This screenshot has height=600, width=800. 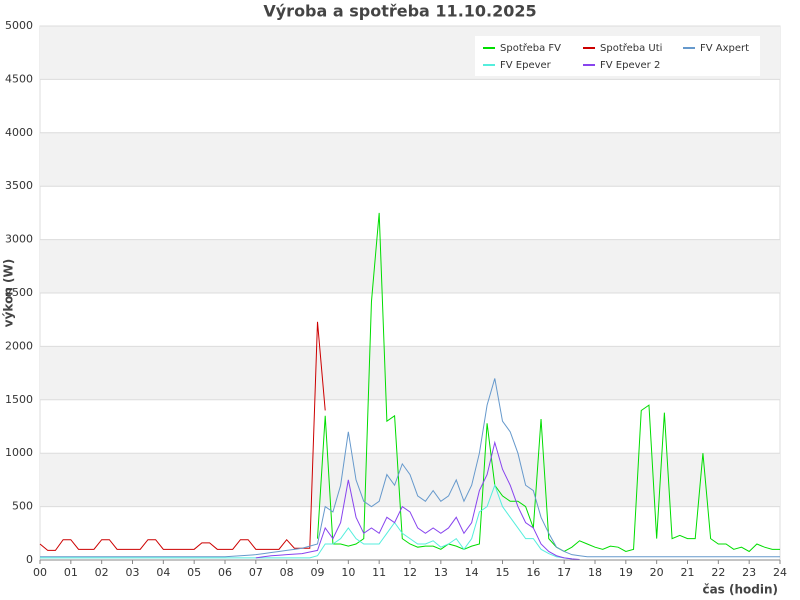 I want to click on x-tick-label: 22, so click(x=718, y=572).